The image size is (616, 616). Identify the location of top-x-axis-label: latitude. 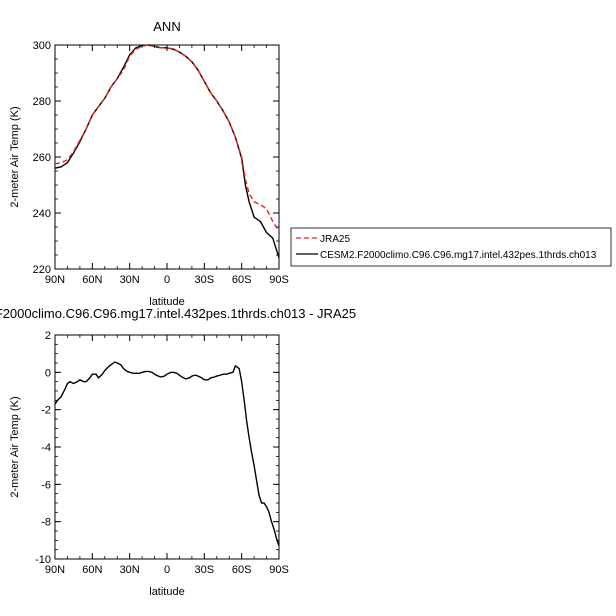
(166, 302).